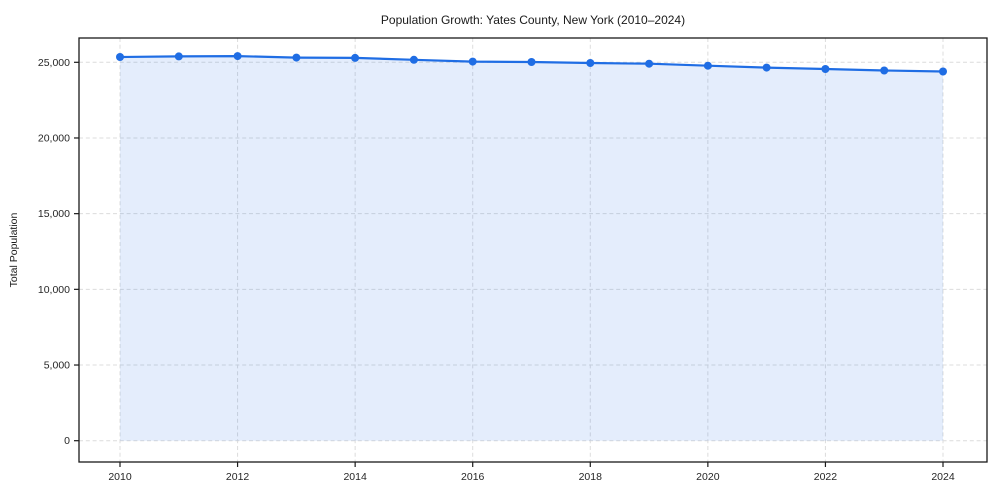  Describe the element at coordinates (54, 63) in the screenshot. I see `y-tick-label: 25,000` at that location.